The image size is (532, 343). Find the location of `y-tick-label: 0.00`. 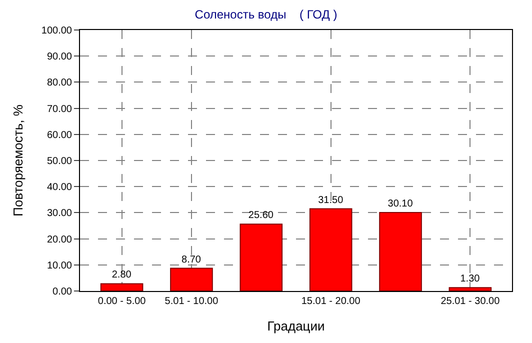

y-tick-label: 0.00 is located at coordinates (62, 292).